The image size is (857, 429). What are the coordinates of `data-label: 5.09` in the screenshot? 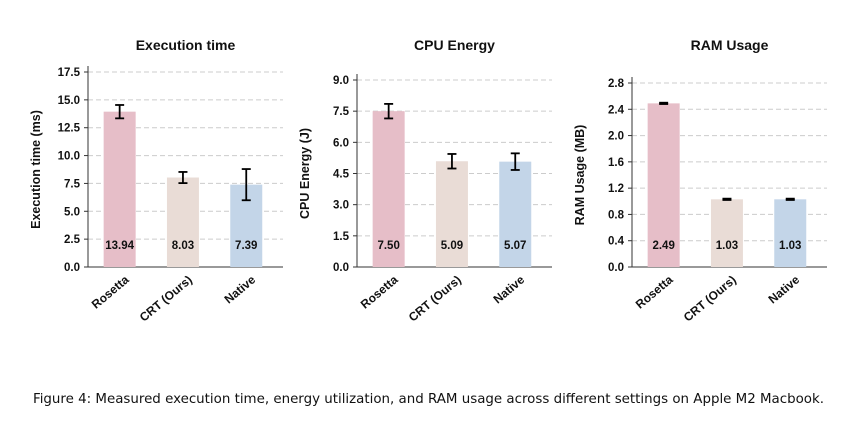 It's located at (452, 246).